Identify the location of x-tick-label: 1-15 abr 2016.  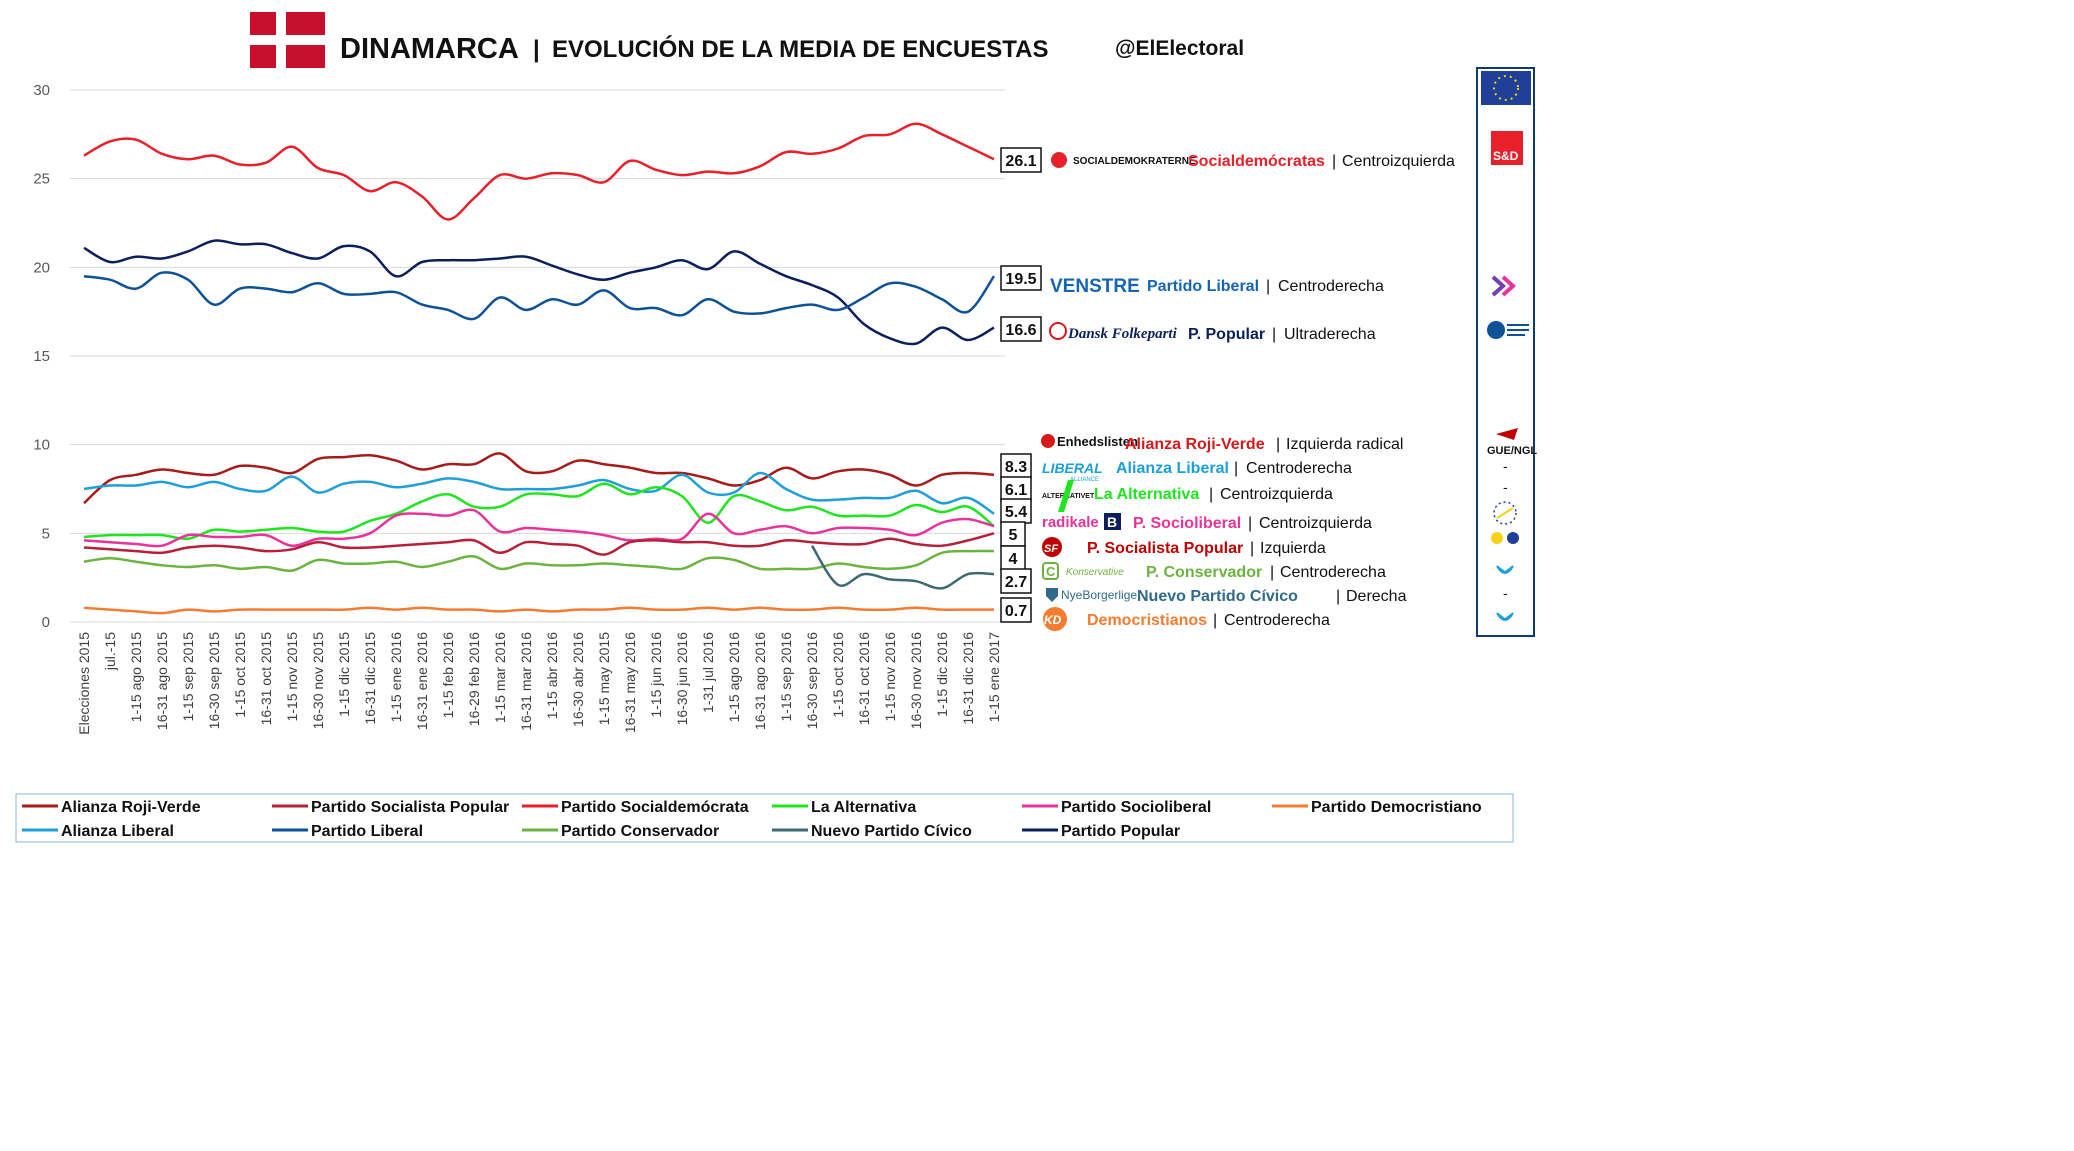
(552, 675).